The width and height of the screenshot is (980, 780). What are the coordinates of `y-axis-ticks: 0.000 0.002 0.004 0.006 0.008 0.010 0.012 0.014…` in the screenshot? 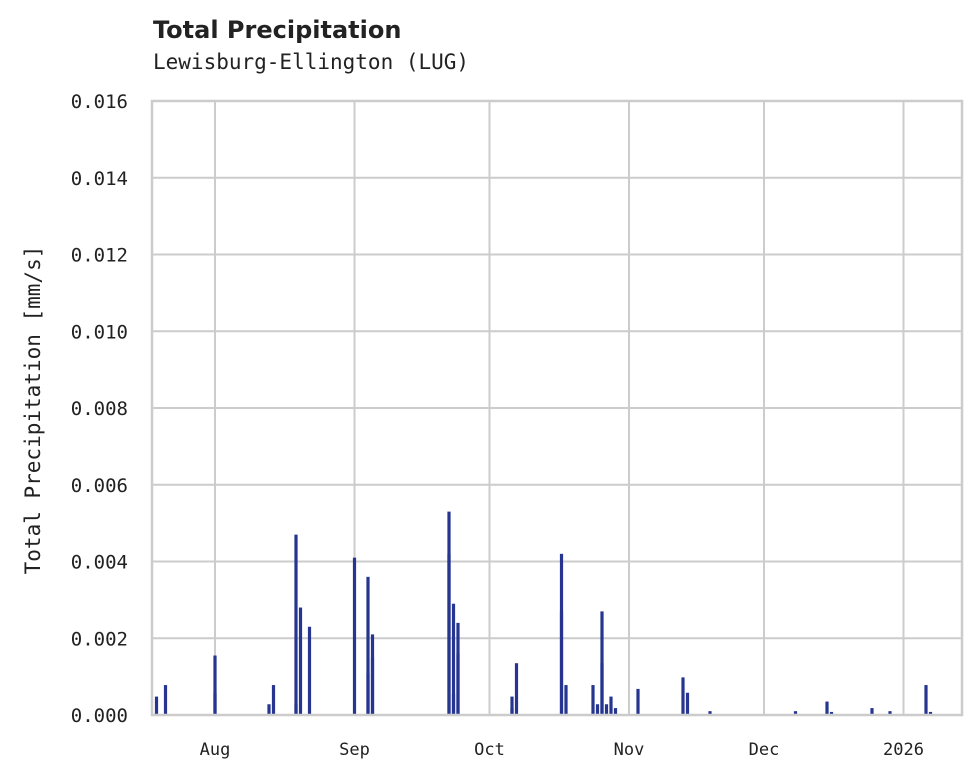 It's located at (99, 409).